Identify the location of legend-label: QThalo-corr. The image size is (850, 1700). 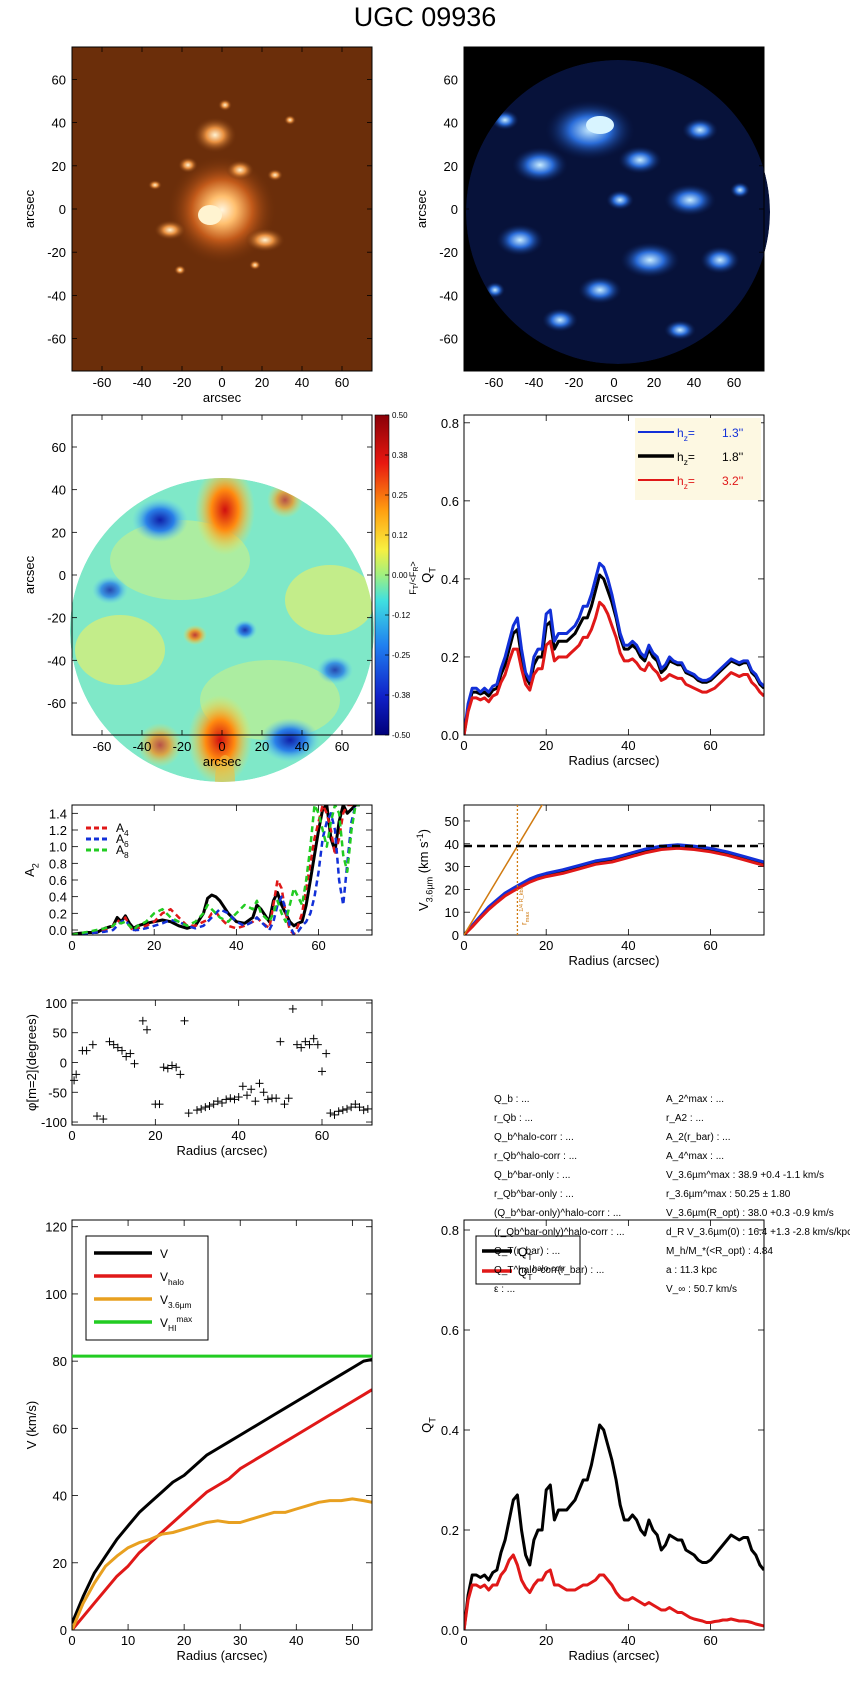
(542, 1272).